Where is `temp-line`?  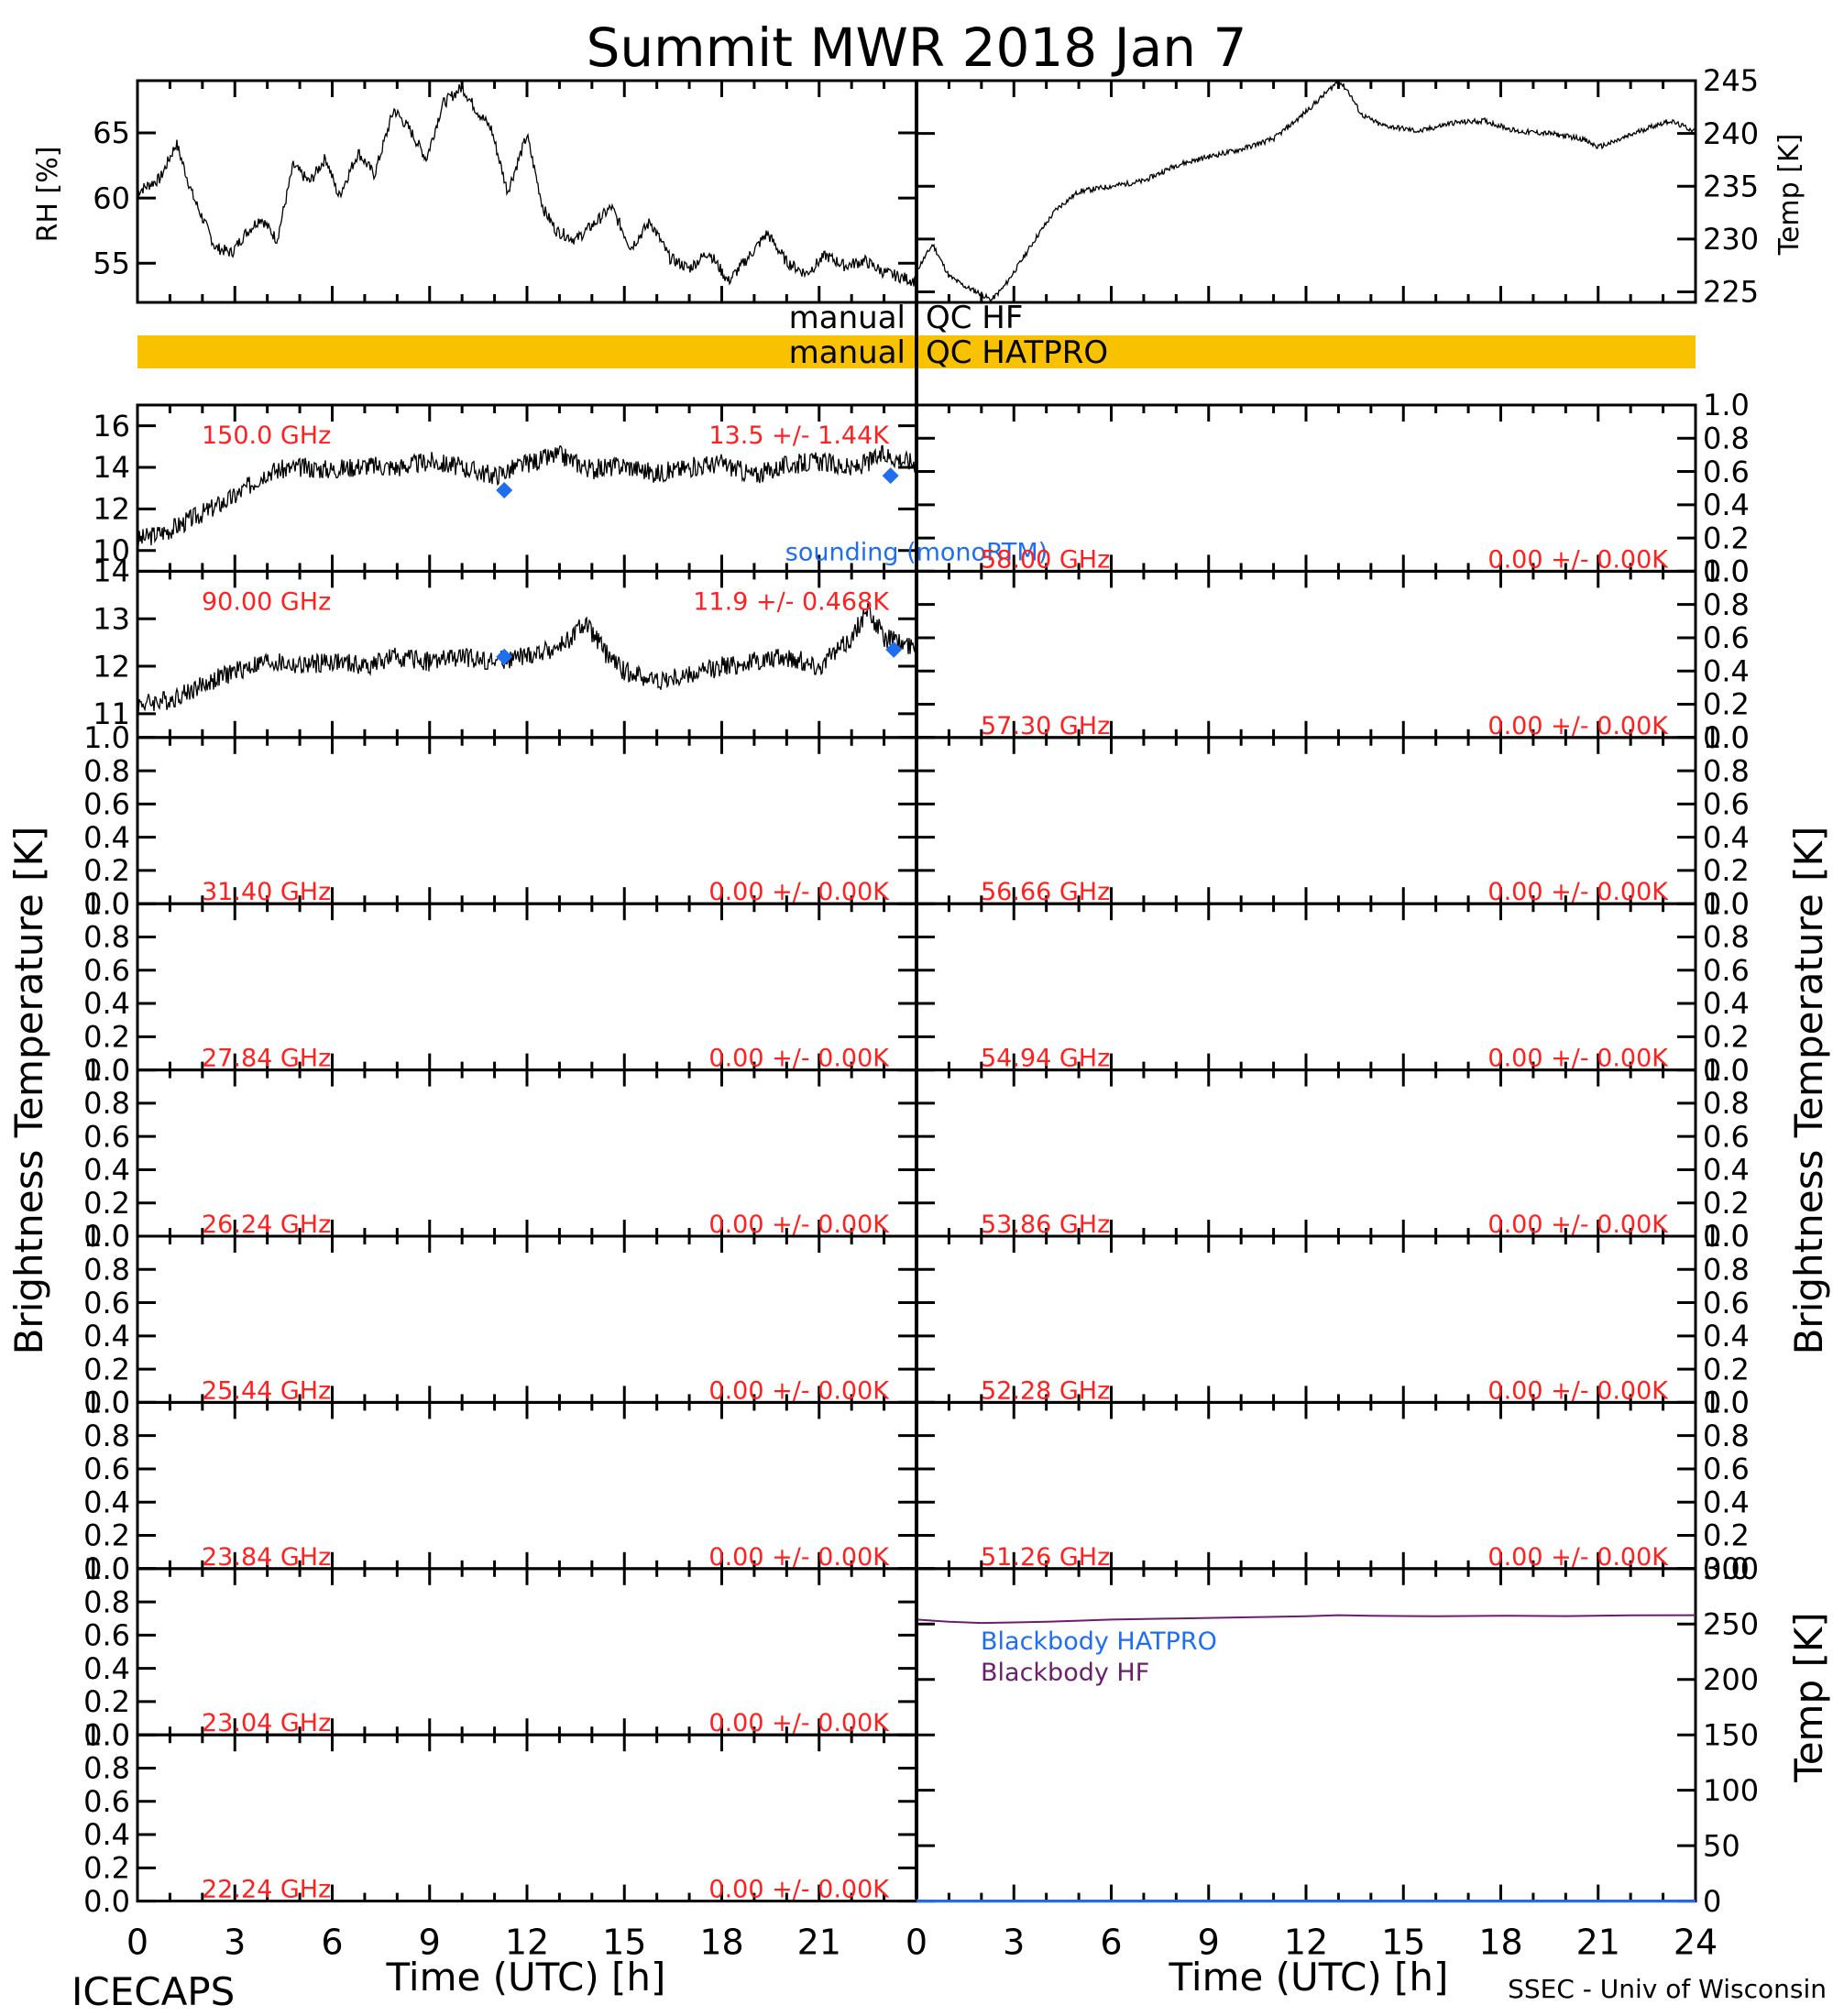 temp-line is located at coordinates (1306, 191).